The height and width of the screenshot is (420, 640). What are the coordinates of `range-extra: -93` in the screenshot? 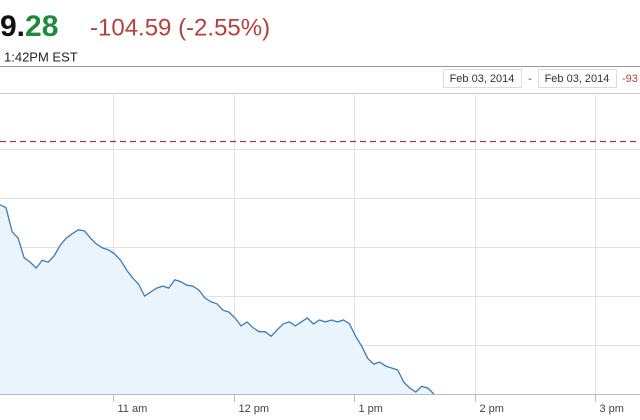 It's located at (630, 79).